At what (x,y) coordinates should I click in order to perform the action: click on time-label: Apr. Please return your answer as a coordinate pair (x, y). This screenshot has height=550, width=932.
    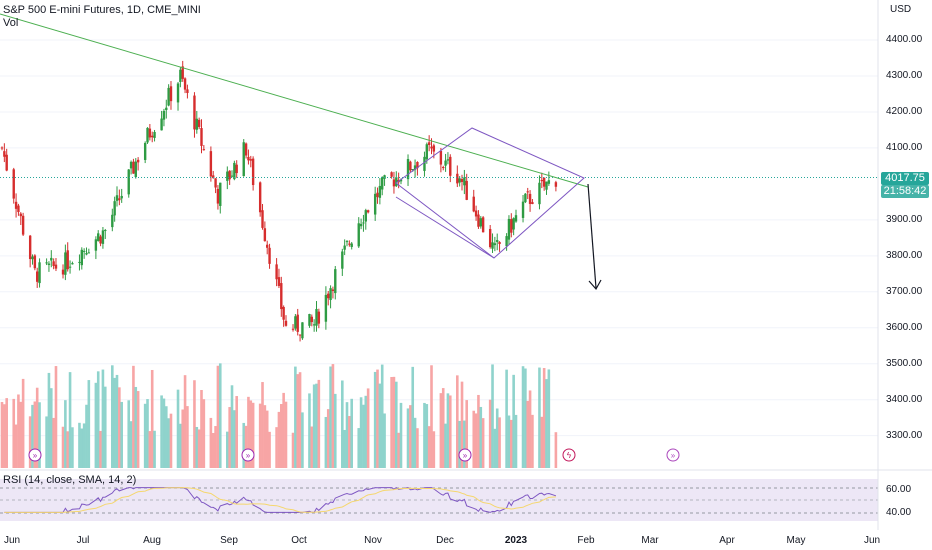
    Looking at the image, I should click on (727, 540).